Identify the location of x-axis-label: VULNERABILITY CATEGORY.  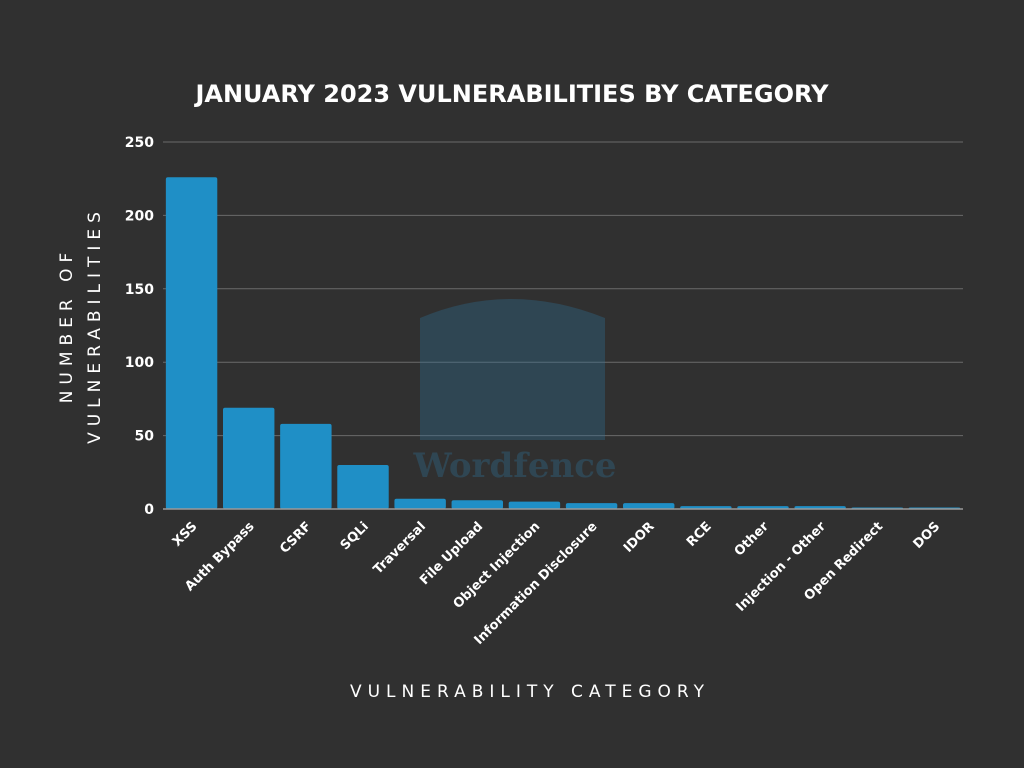
(530, 692).